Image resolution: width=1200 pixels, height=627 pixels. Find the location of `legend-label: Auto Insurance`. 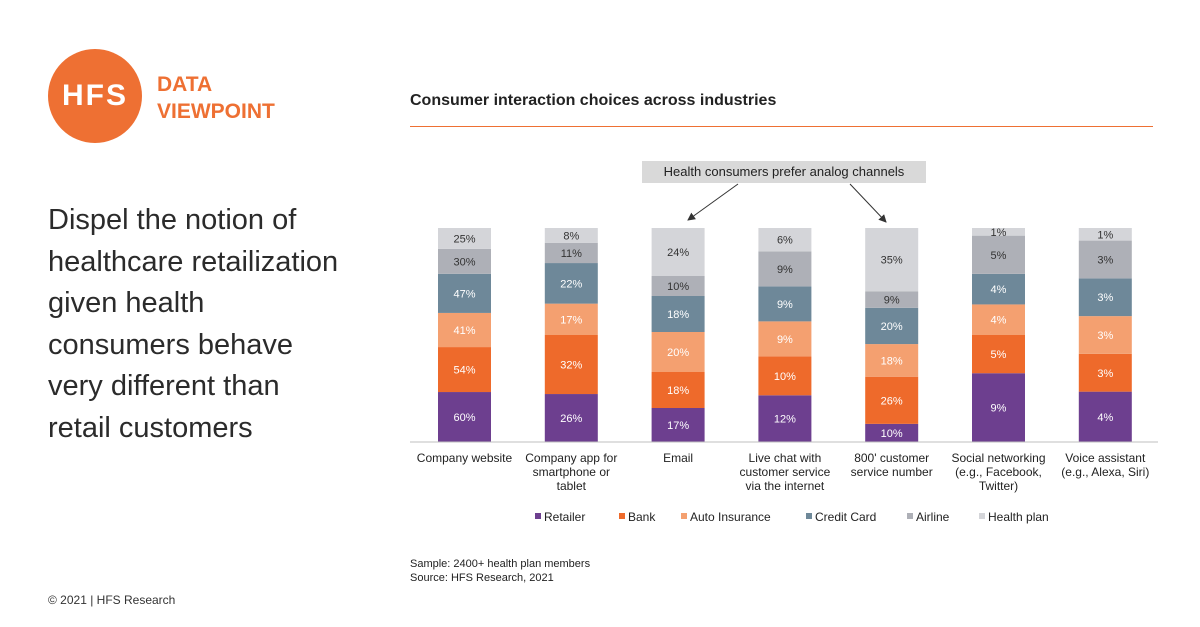

legend-label: Auto Insurance is located at coordinates (730, 517).